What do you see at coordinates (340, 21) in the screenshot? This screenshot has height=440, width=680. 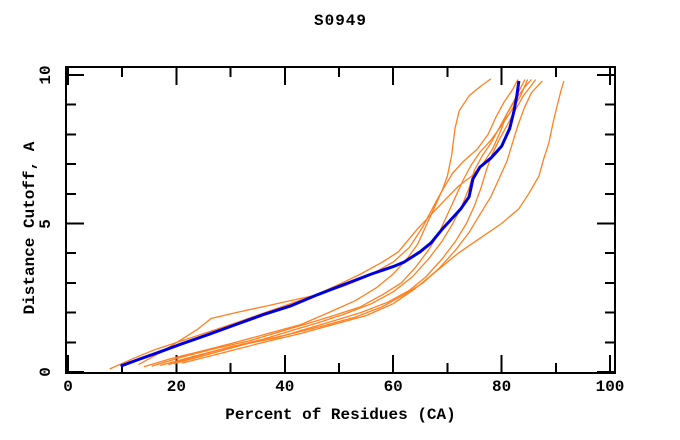 I see `chart-title: S0949` at bounding box center [340, 21].